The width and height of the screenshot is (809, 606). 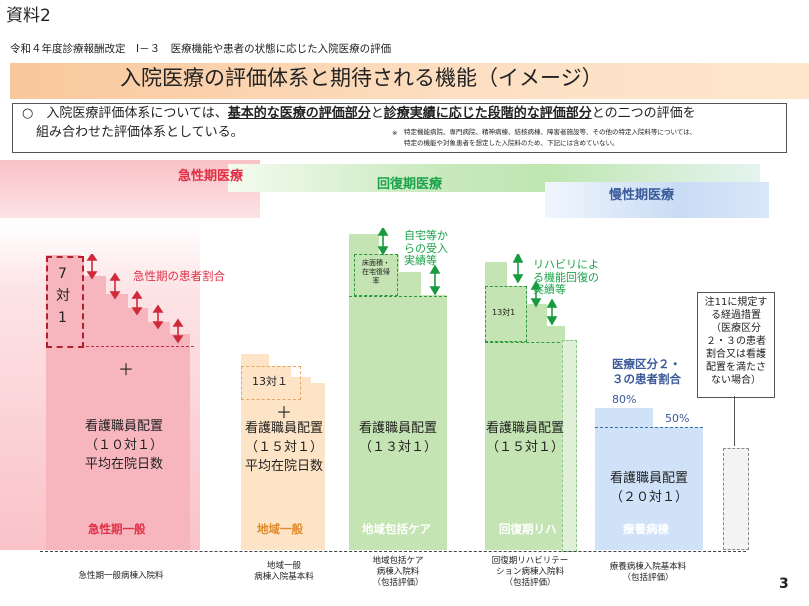 What do you see at coordinates (736, 315) in the screenshot?
I see `transitional-l2: る経過措置` at bounding box center [736, 315].